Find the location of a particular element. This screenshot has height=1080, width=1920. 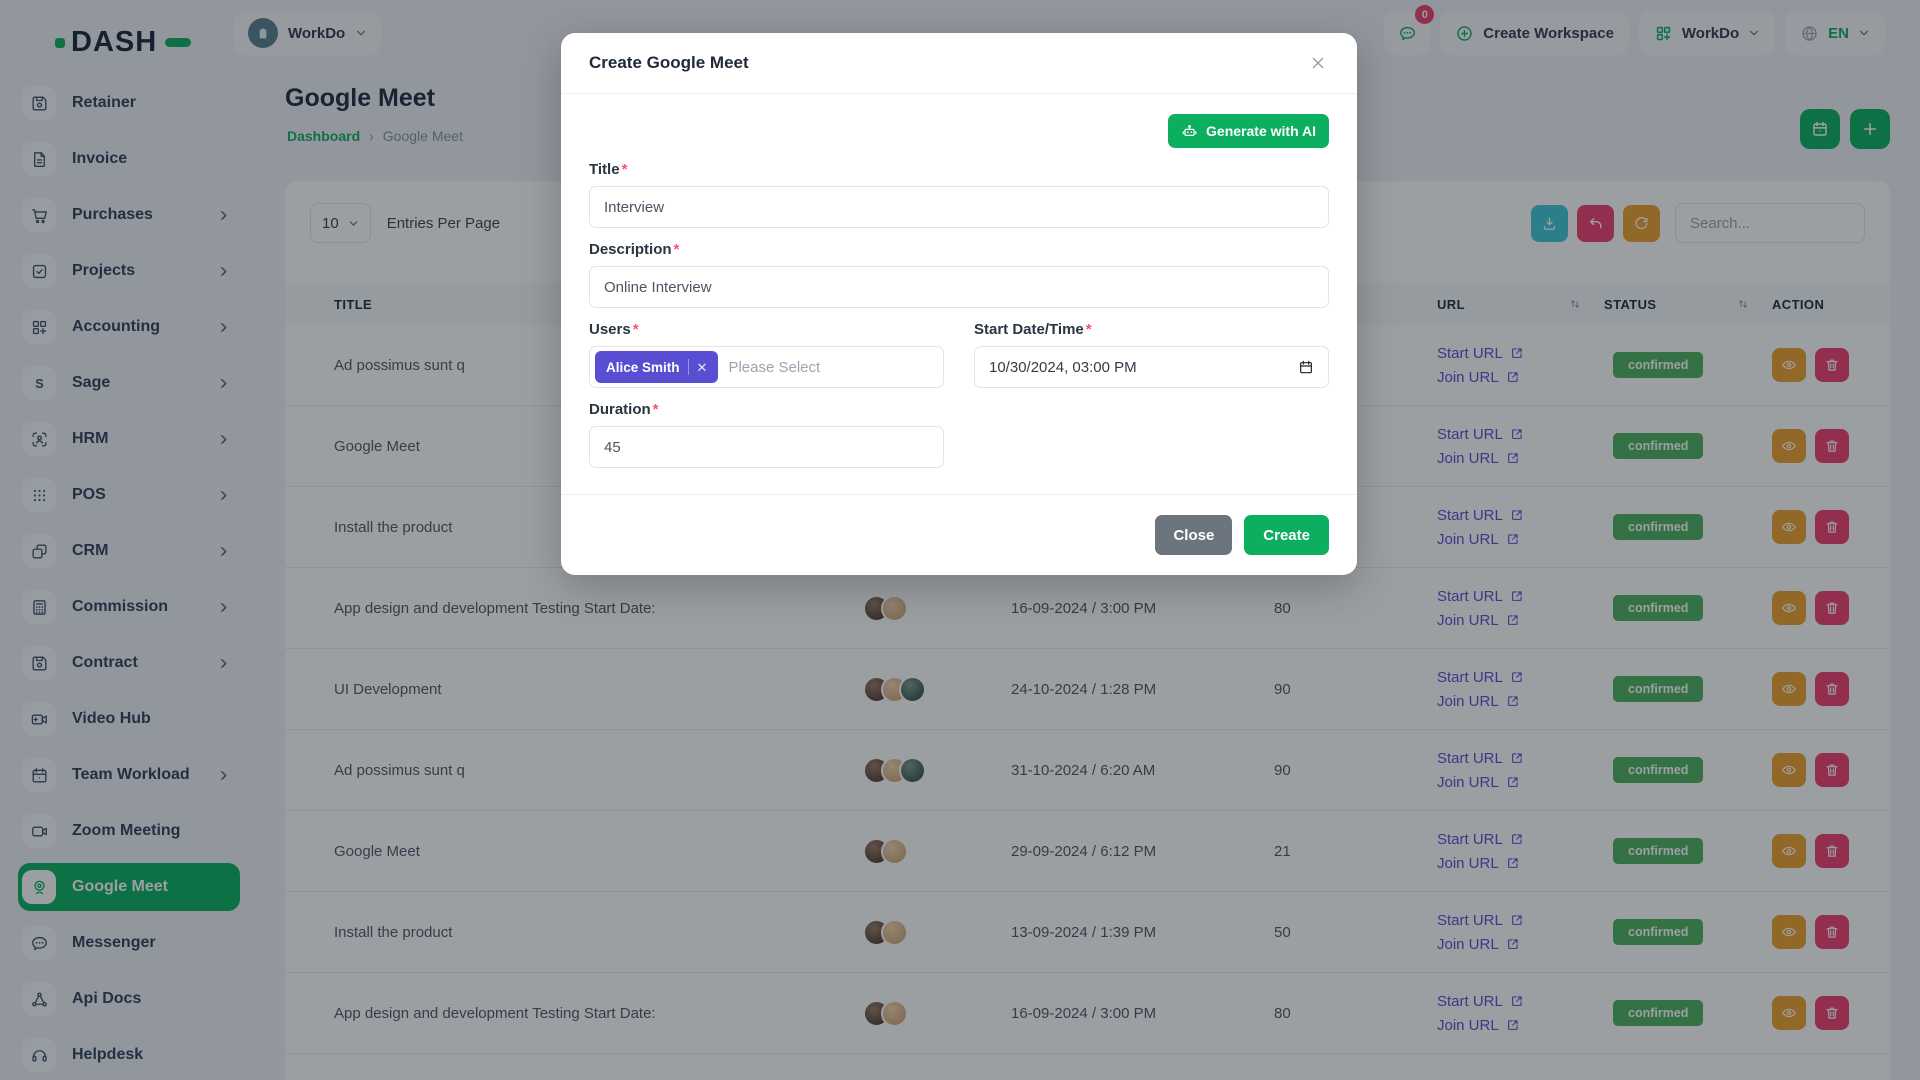

refresh-button is located at coordinates (1641, 223).